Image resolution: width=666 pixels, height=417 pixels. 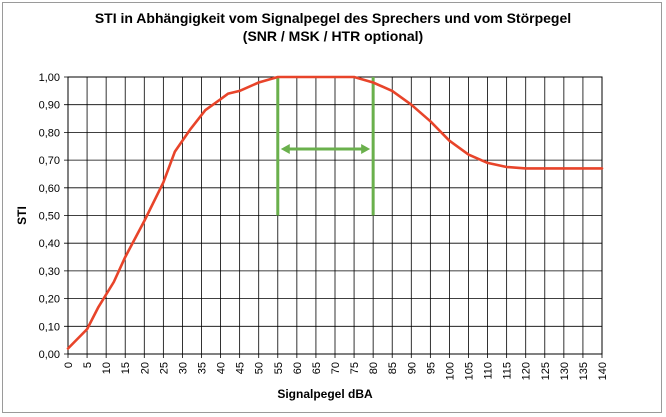 I want to click on y-tick-label: 0,50, so click(x=49, y=217).